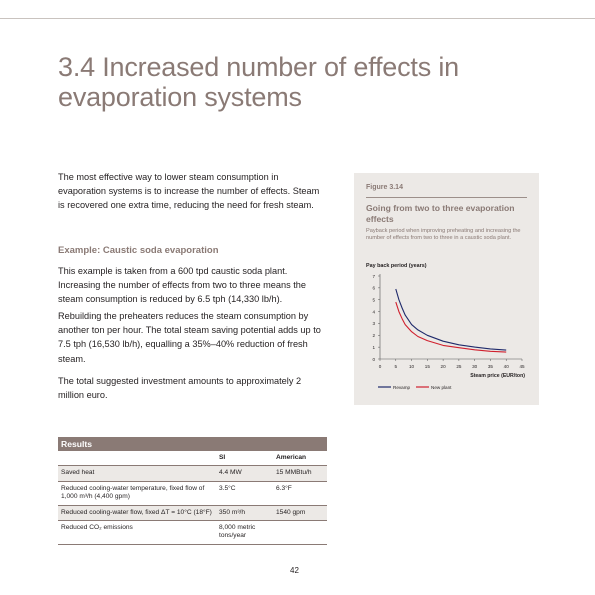 The height and width of the screenshot is (595, 595). I want to click on y-tick-label: 6, so click(373, 288).